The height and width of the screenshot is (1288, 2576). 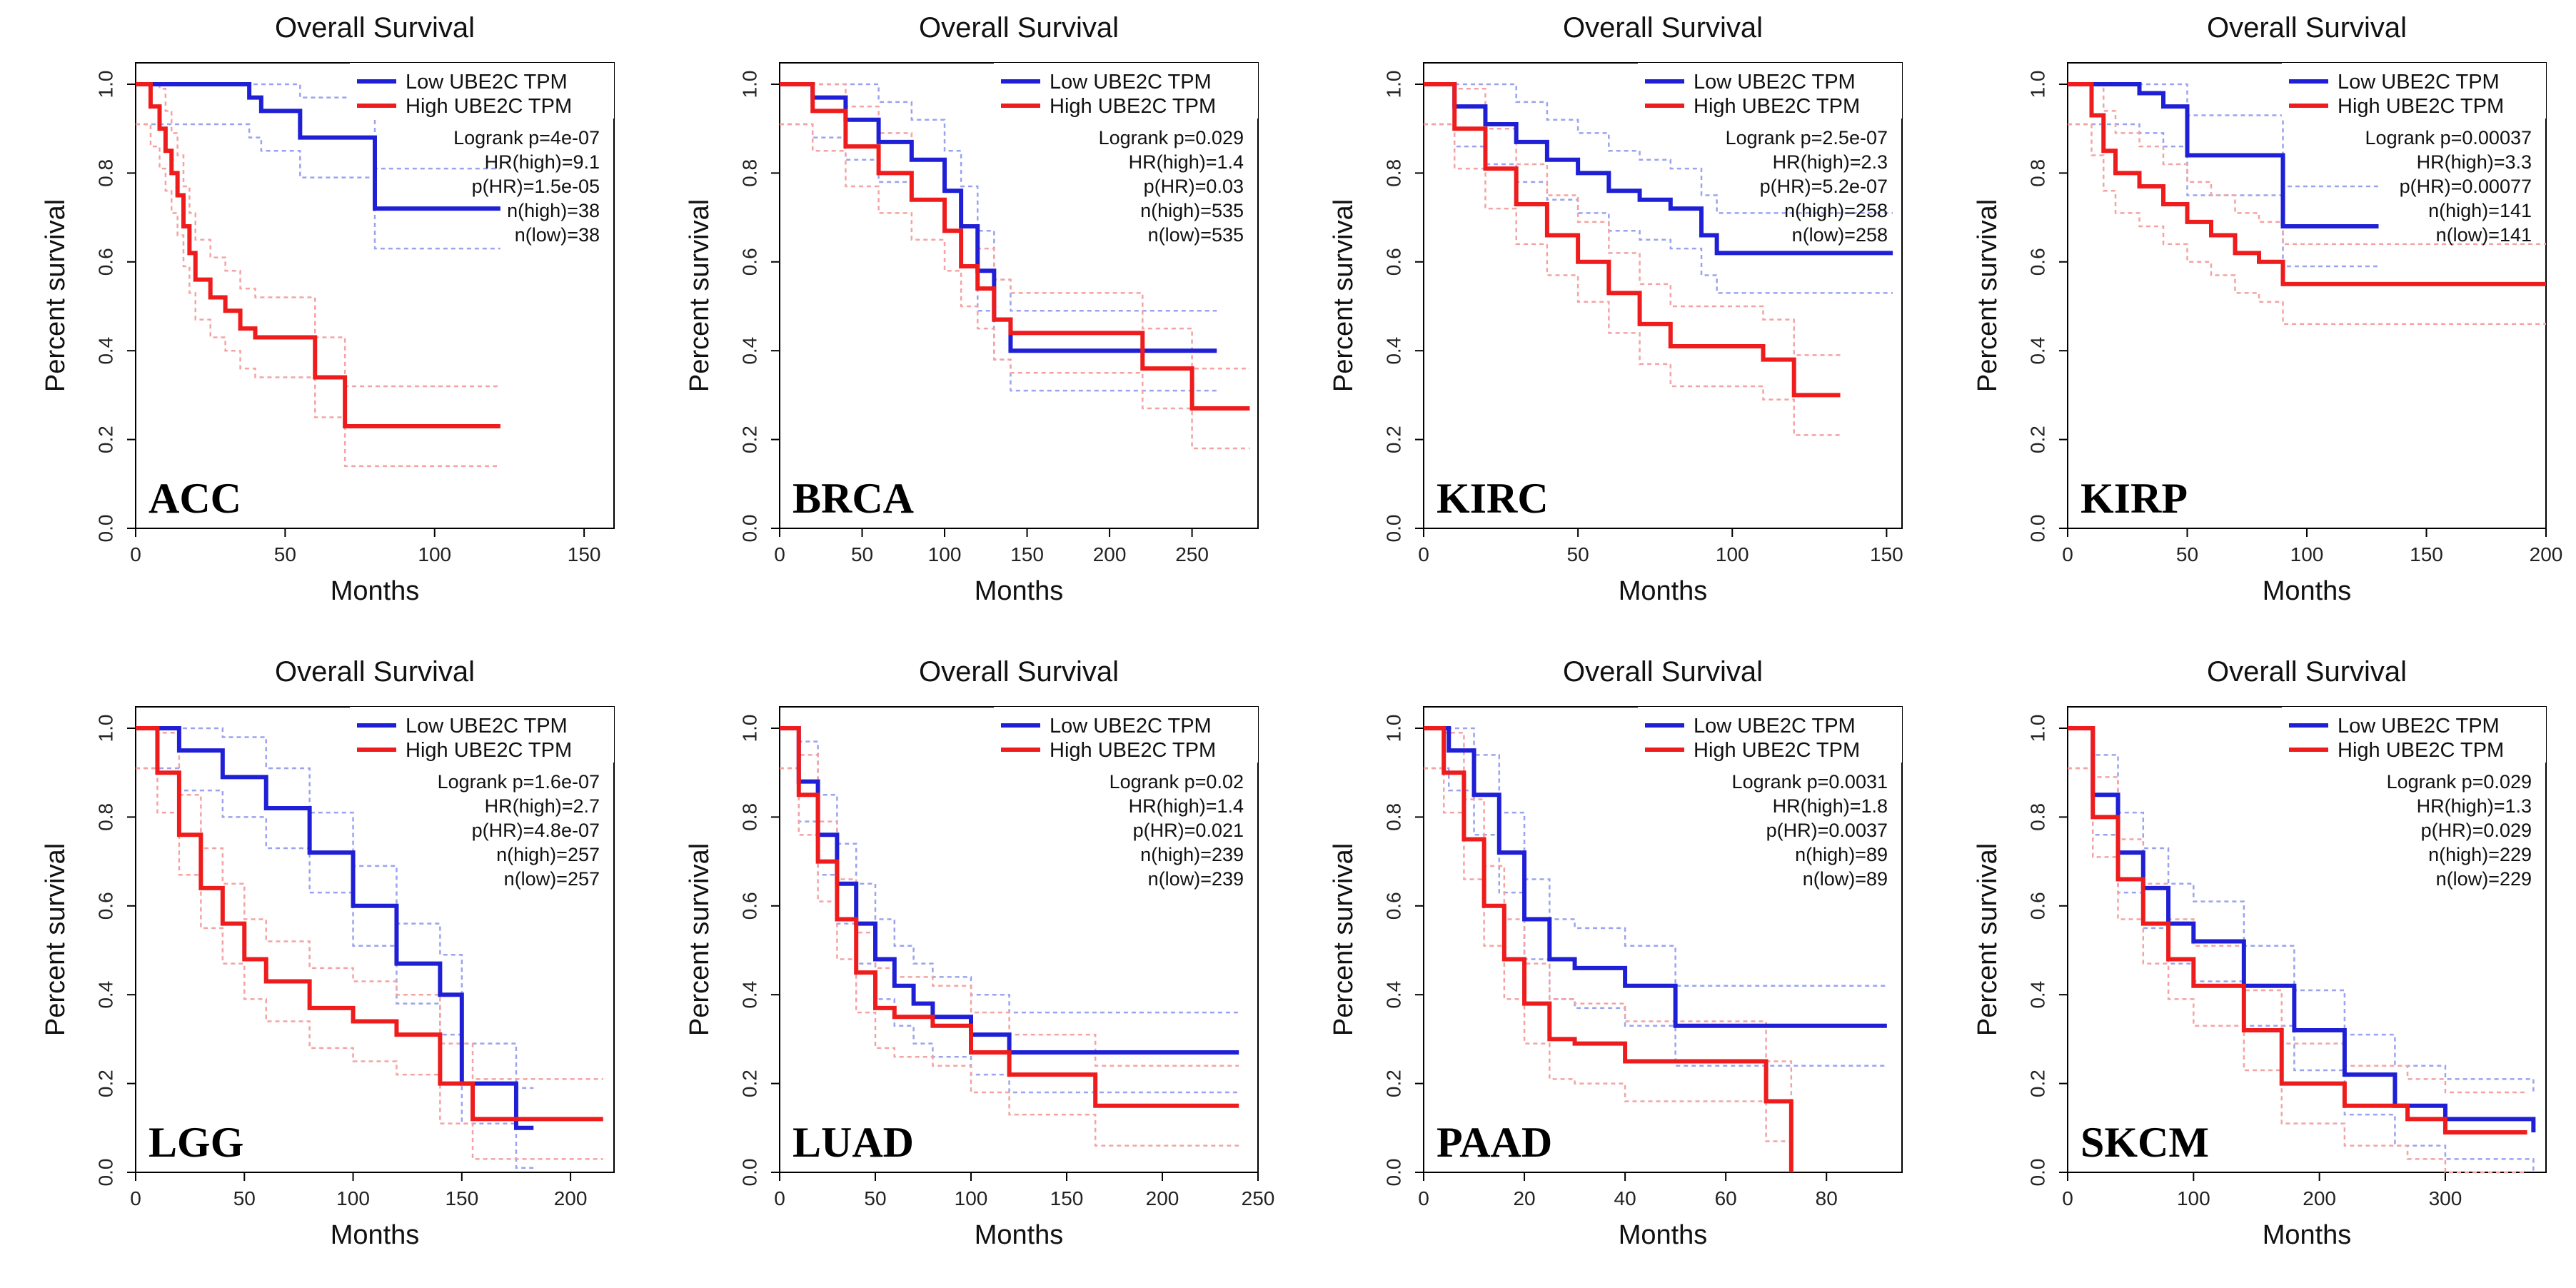 What do you see at coordinates (2134, 499) in the screenshot?
I see `cancer-type-label: KIRP` at bounding box center [2134, 499].